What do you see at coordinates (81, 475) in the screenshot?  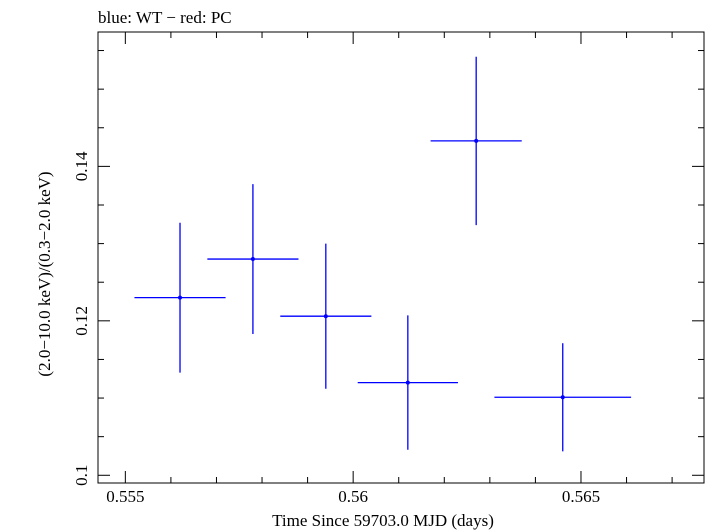 I see `y-tick-label: 0.1` at bounding box center [81, 475].